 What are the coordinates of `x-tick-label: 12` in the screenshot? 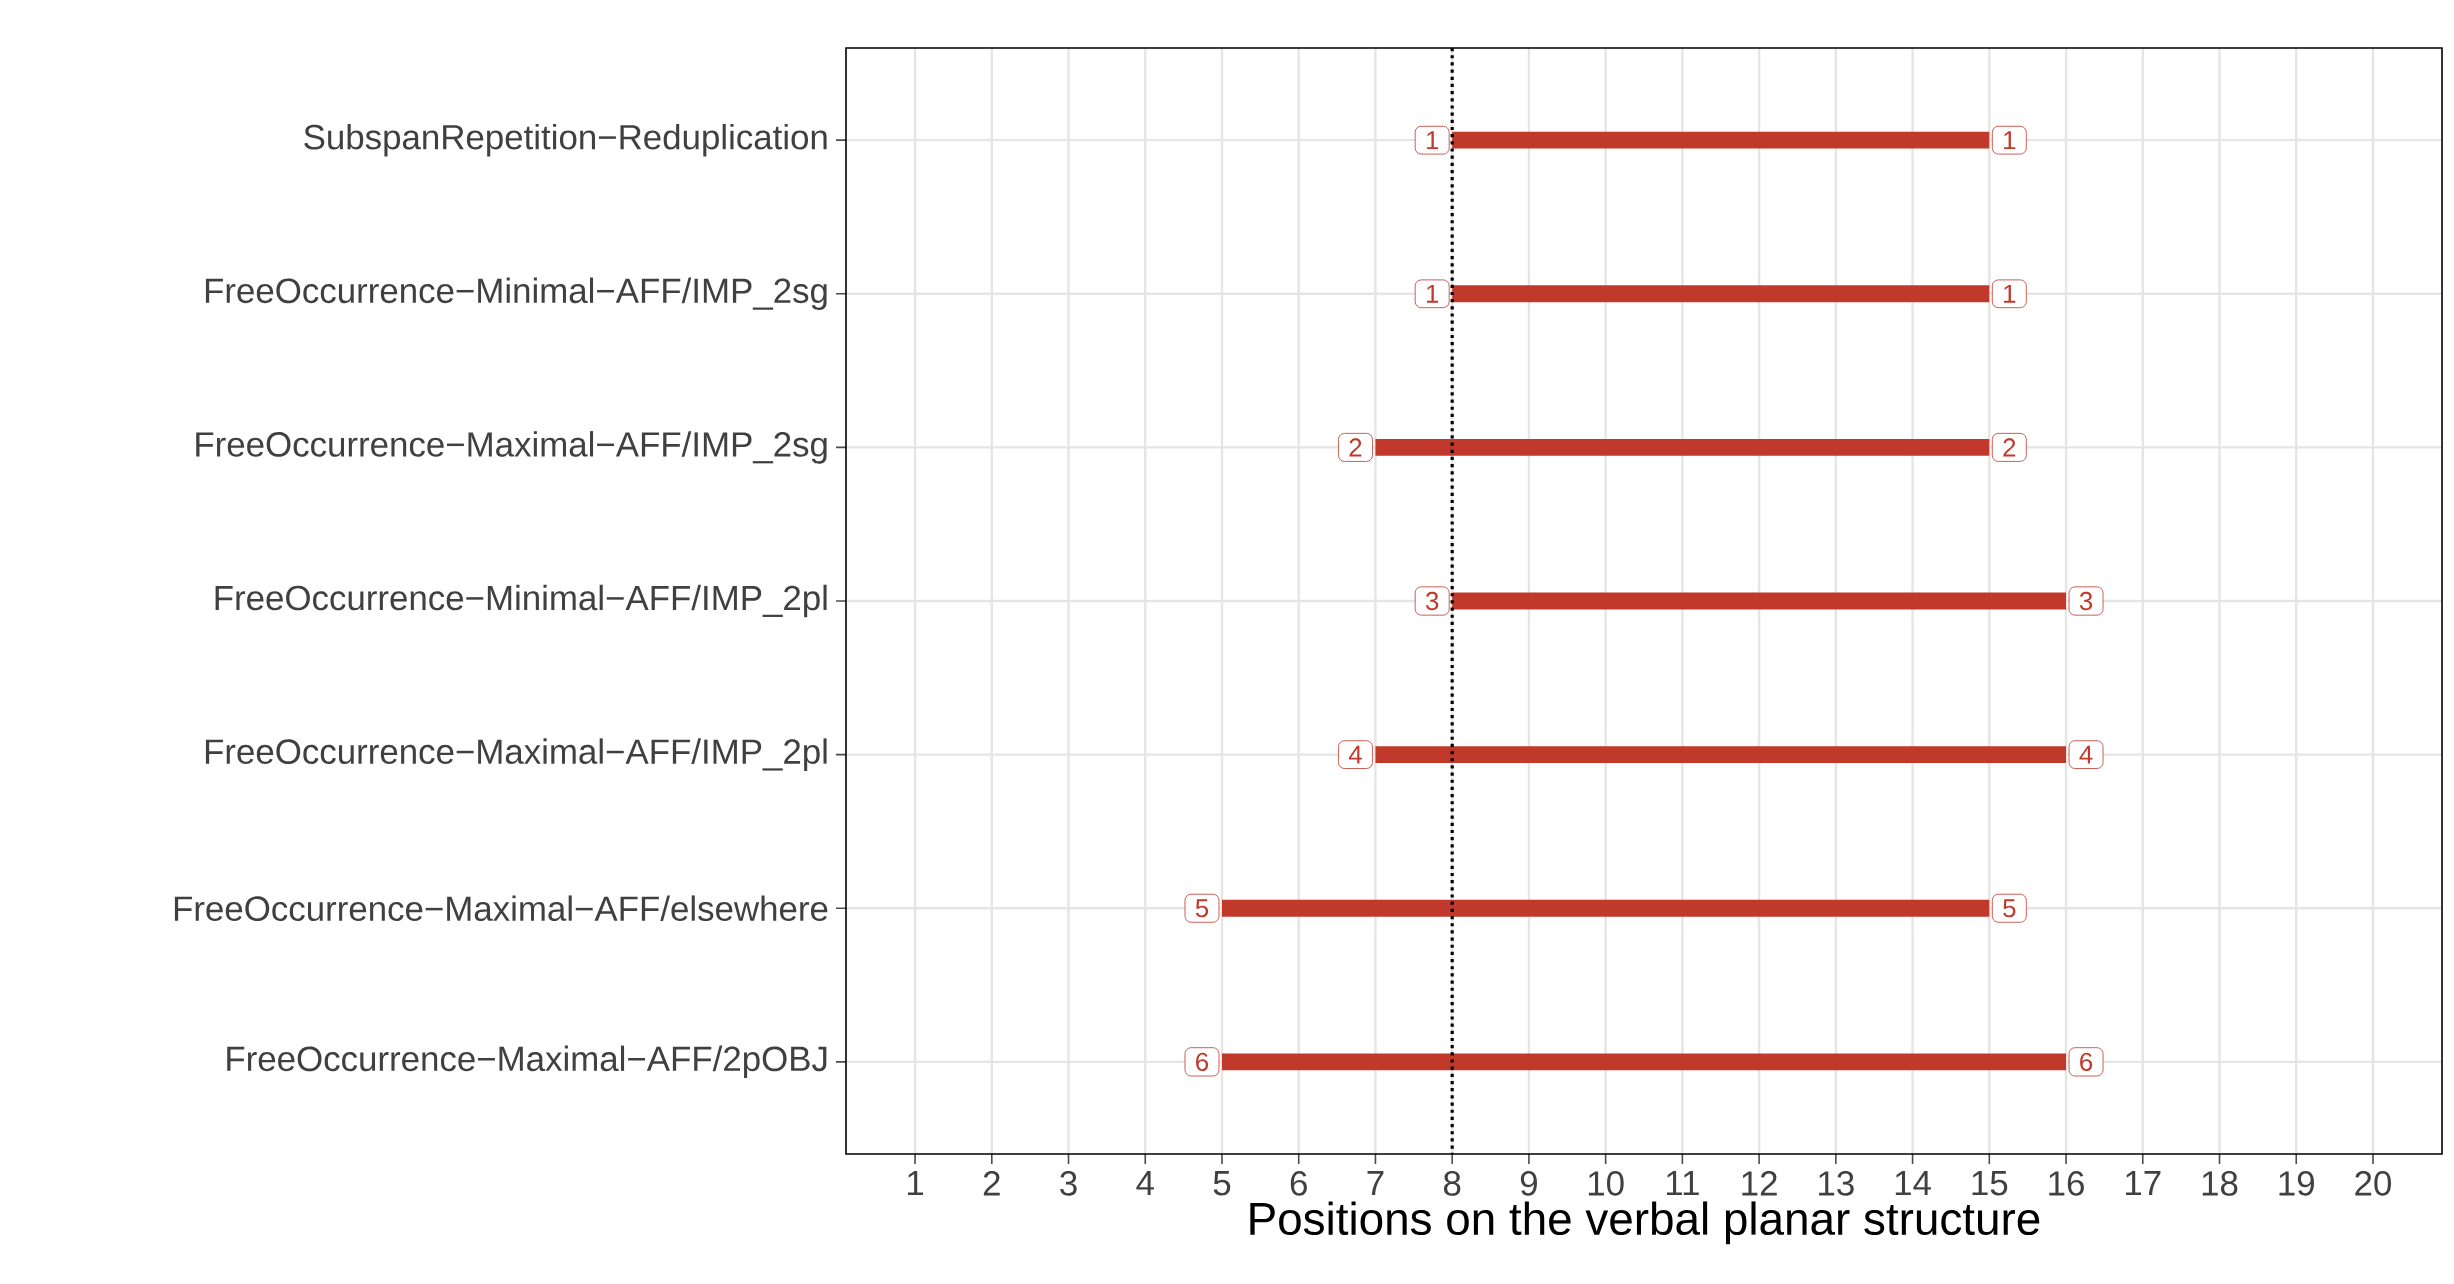 It's located at (1759, 1183).